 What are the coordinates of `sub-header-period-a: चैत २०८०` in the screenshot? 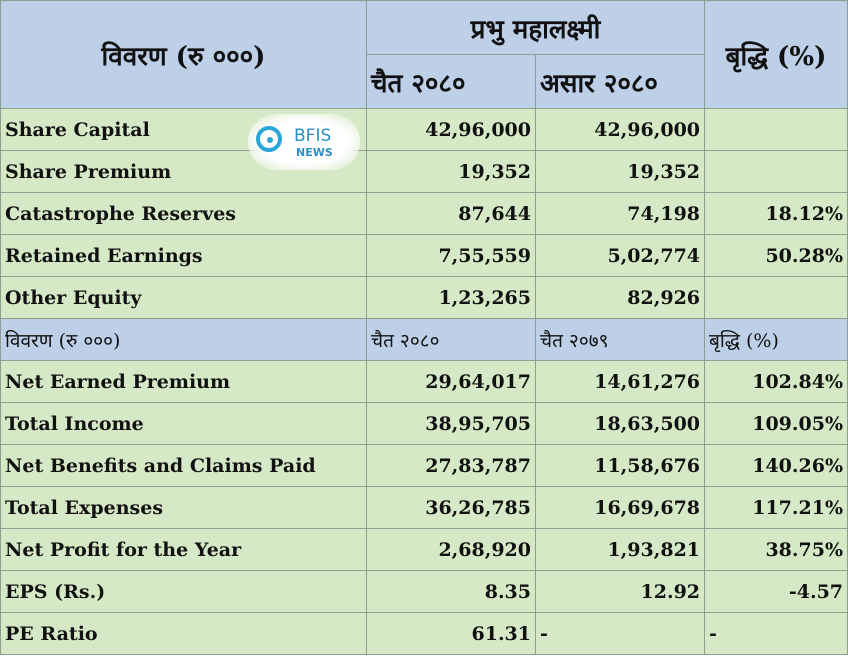 It's located at (451, 339).